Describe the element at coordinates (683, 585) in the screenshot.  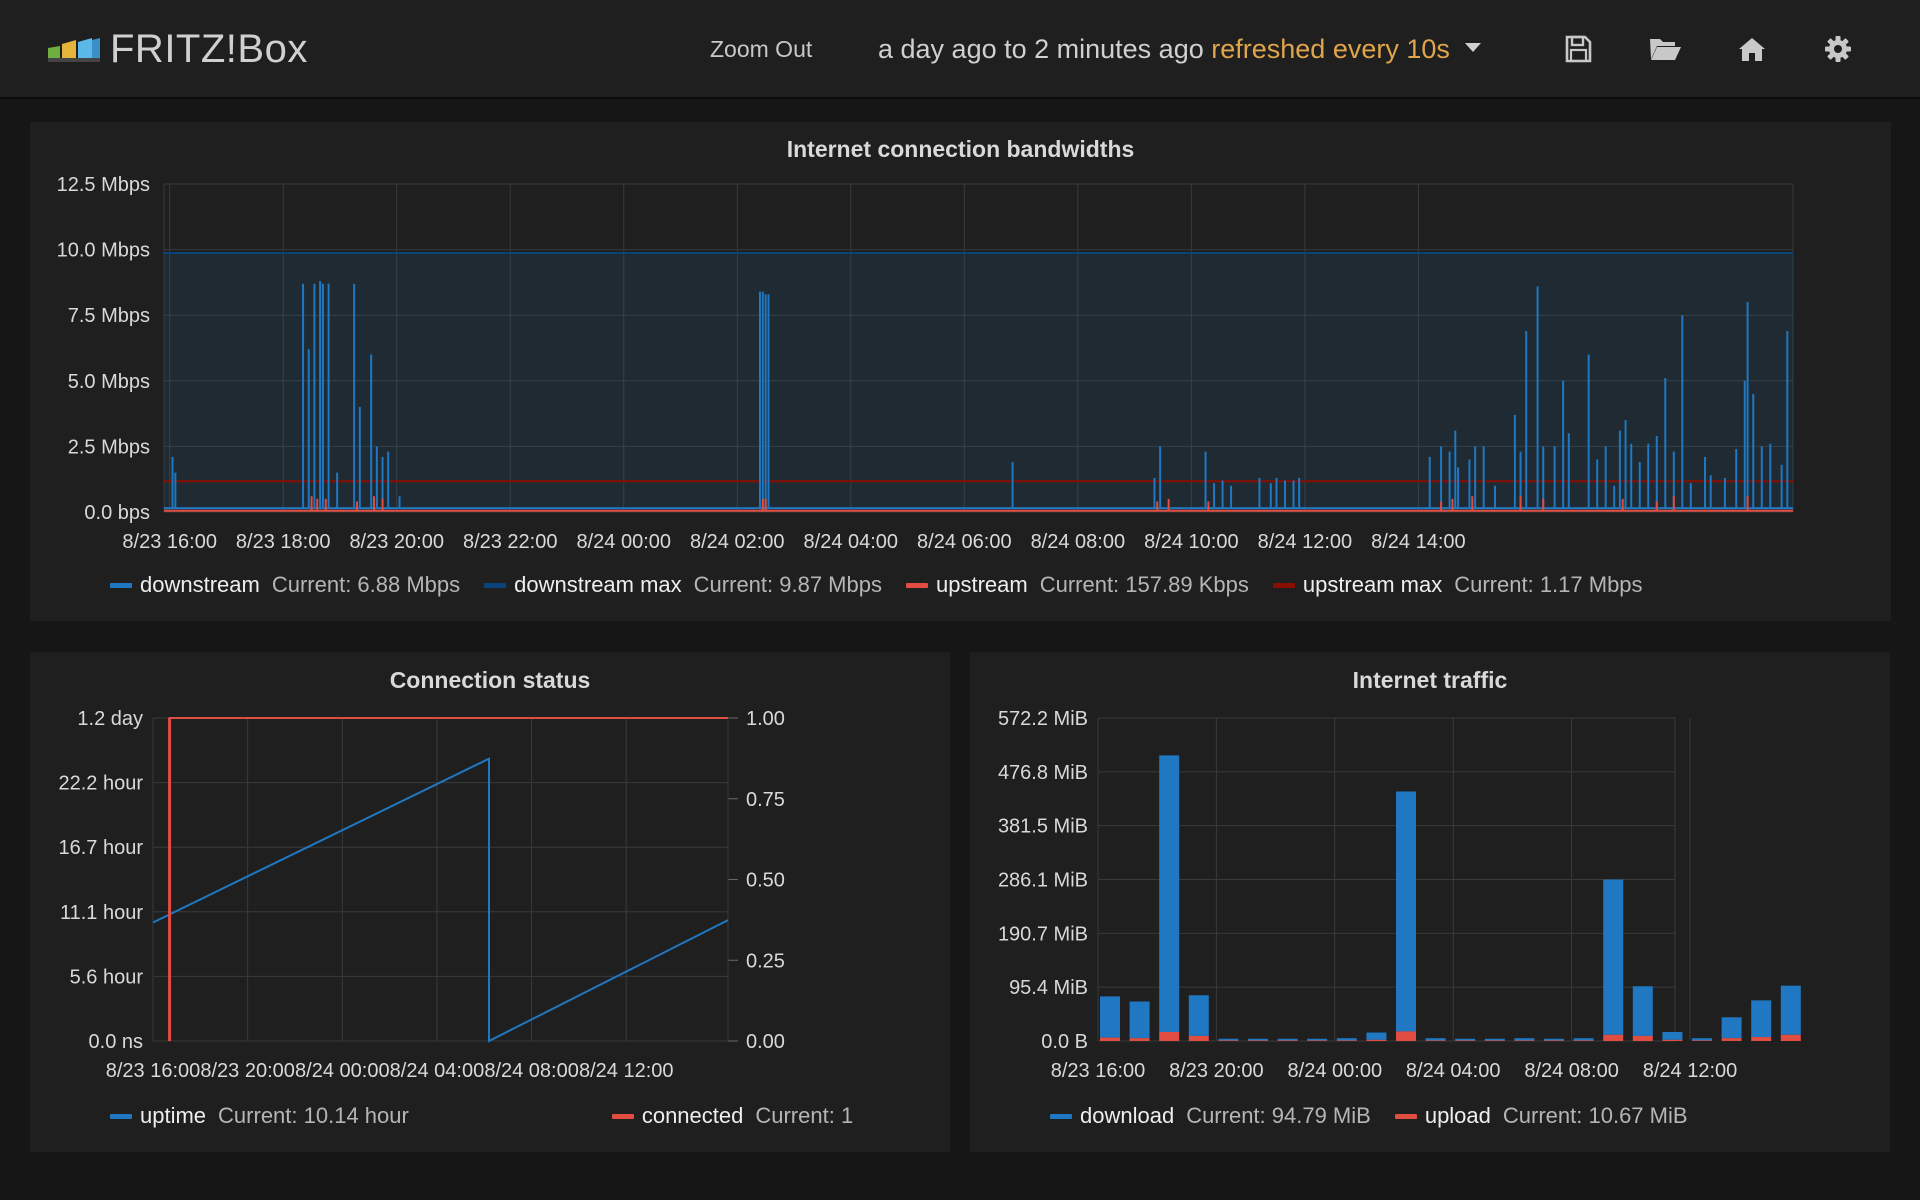
I see `legend-item-downstream-max: downstream max Current: 9.87 Mbps` at that location.